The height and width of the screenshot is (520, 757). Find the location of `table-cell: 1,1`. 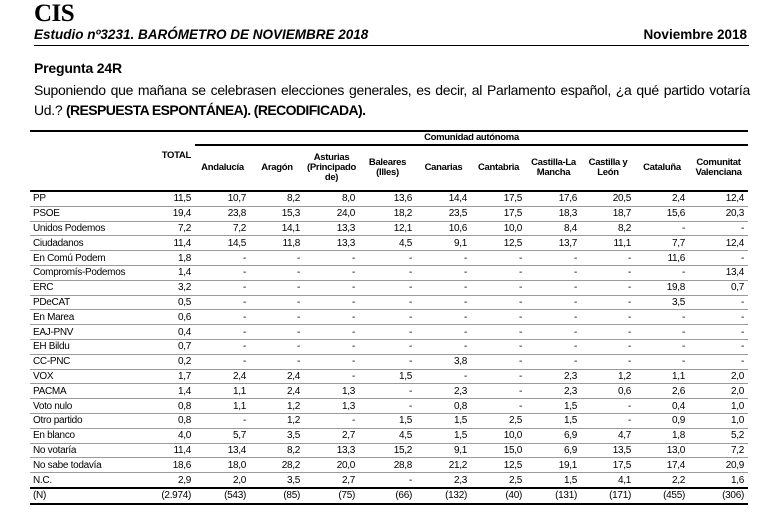

table-cell: 1,1 is located at coordinates (222, 406).